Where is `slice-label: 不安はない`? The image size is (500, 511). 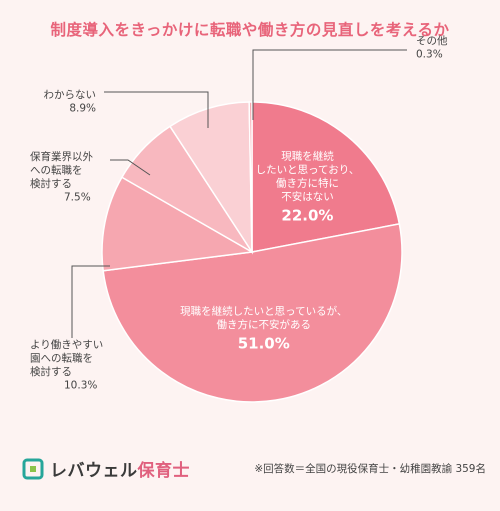 slice-label: 不安はない is located at coordinates (307, 196).